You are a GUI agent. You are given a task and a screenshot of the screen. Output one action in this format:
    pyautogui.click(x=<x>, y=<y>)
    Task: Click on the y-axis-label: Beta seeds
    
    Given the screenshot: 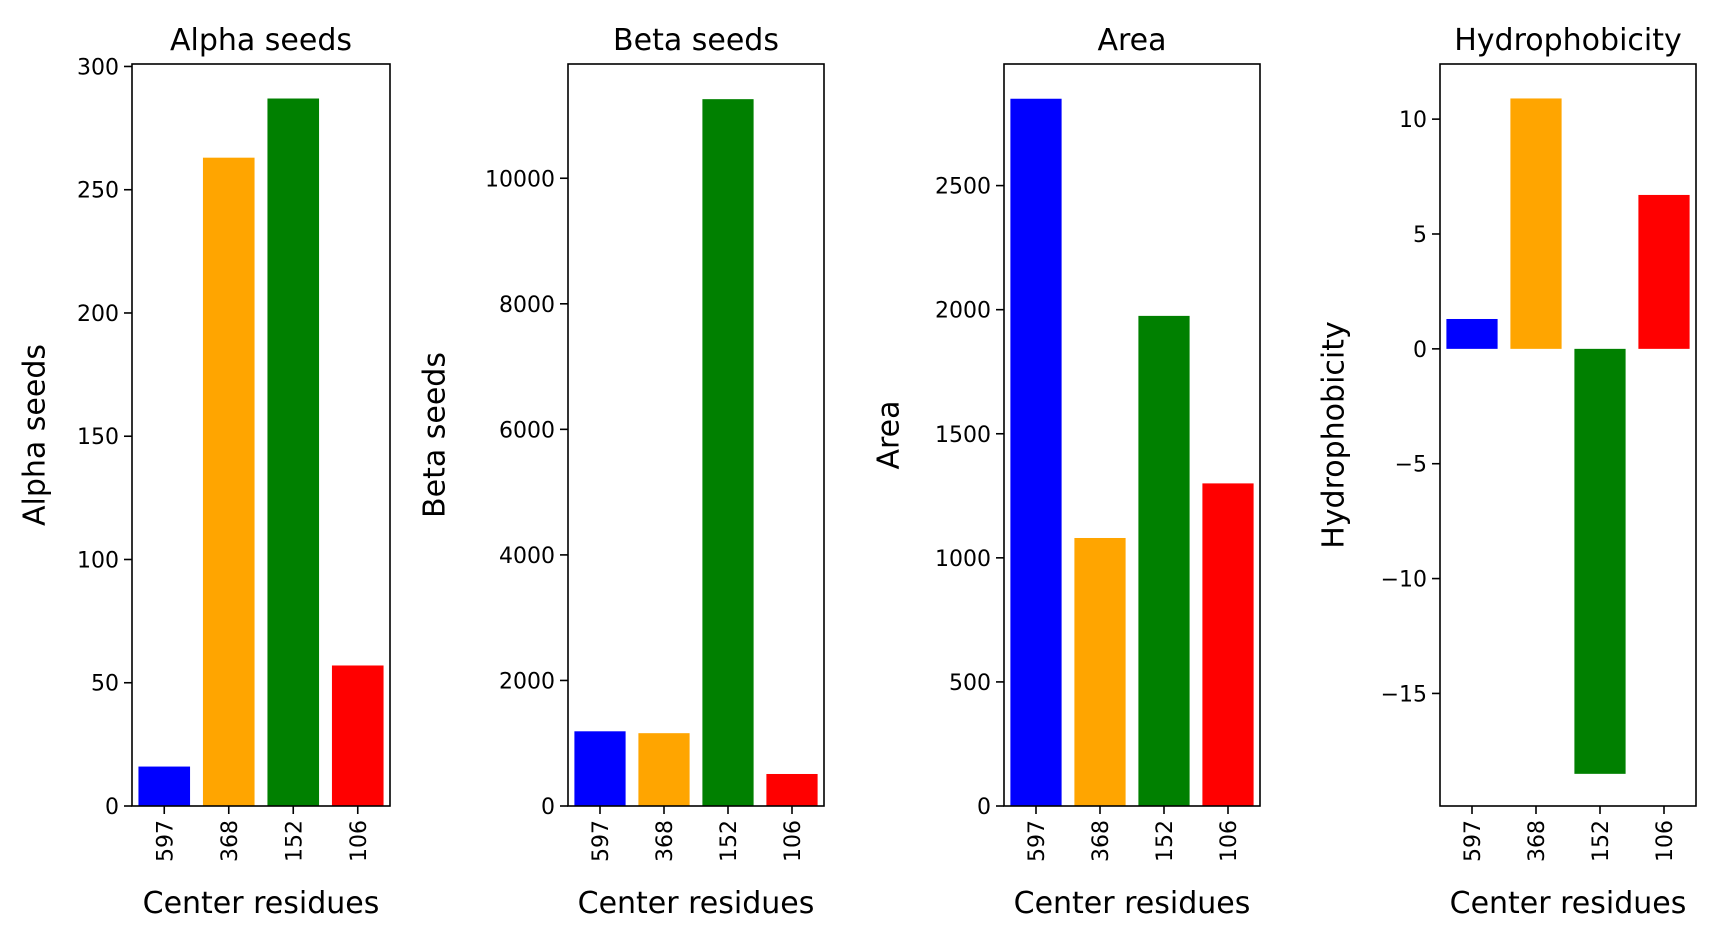 What is the action you would take?
    pyautogui.click(x=435, y=435)
    